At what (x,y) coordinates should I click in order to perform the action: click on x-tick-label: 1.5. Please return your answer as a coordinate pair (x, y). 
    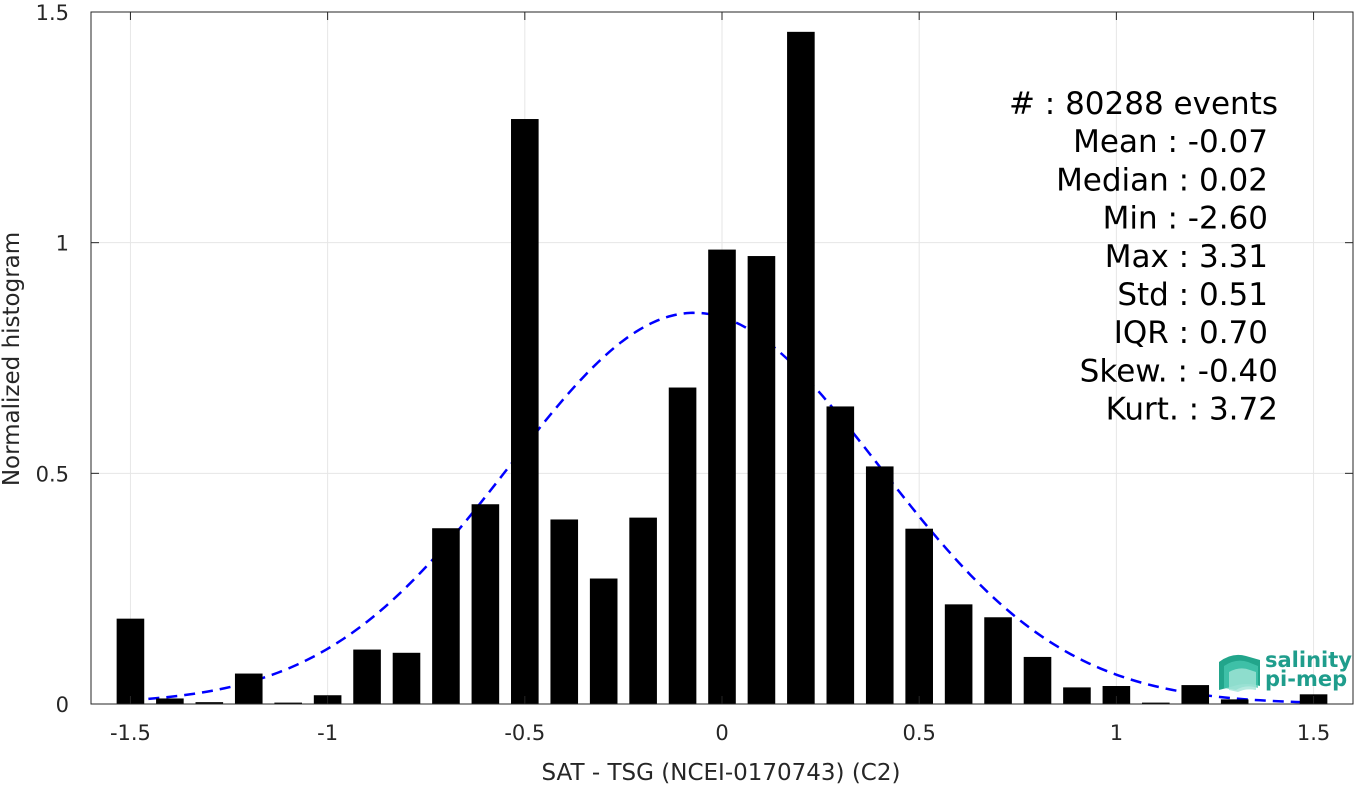
    Looking at the image, I should click on (1313, 733).